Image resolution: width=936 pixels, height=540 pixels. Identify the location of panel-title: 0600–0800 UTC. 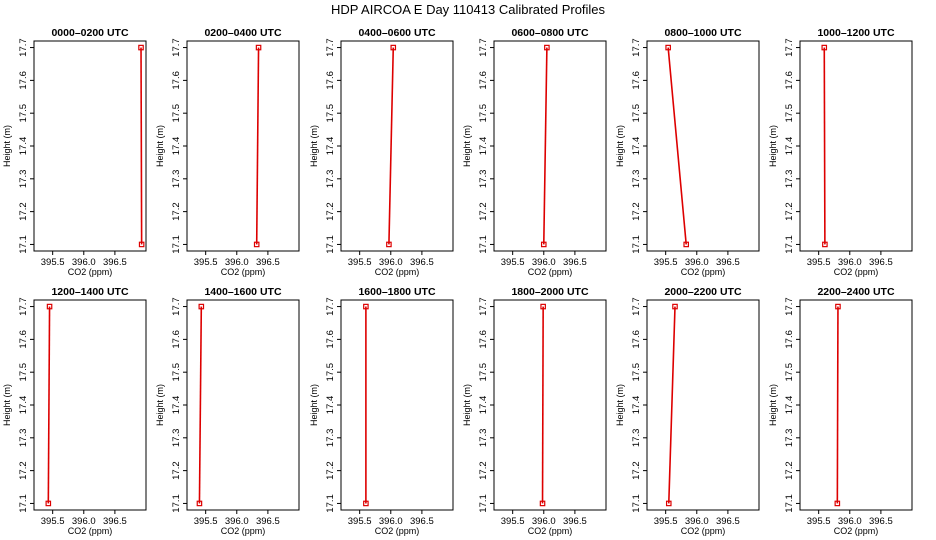
(549, 33).